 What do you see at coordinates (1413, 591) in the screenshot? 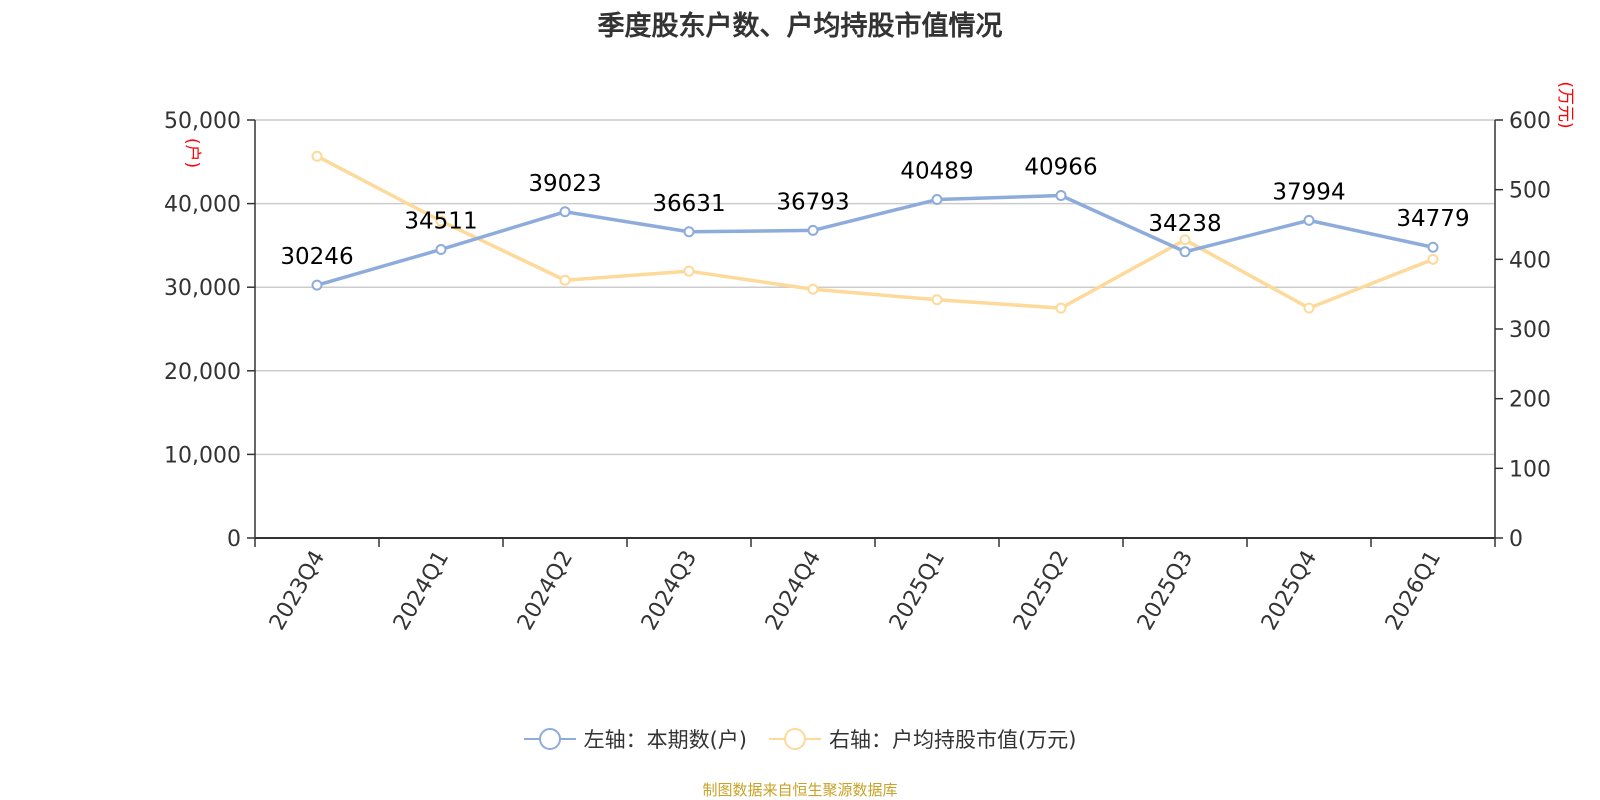
I see `x-tick-label: 2026Q1` at bounding box center [1413, 591].